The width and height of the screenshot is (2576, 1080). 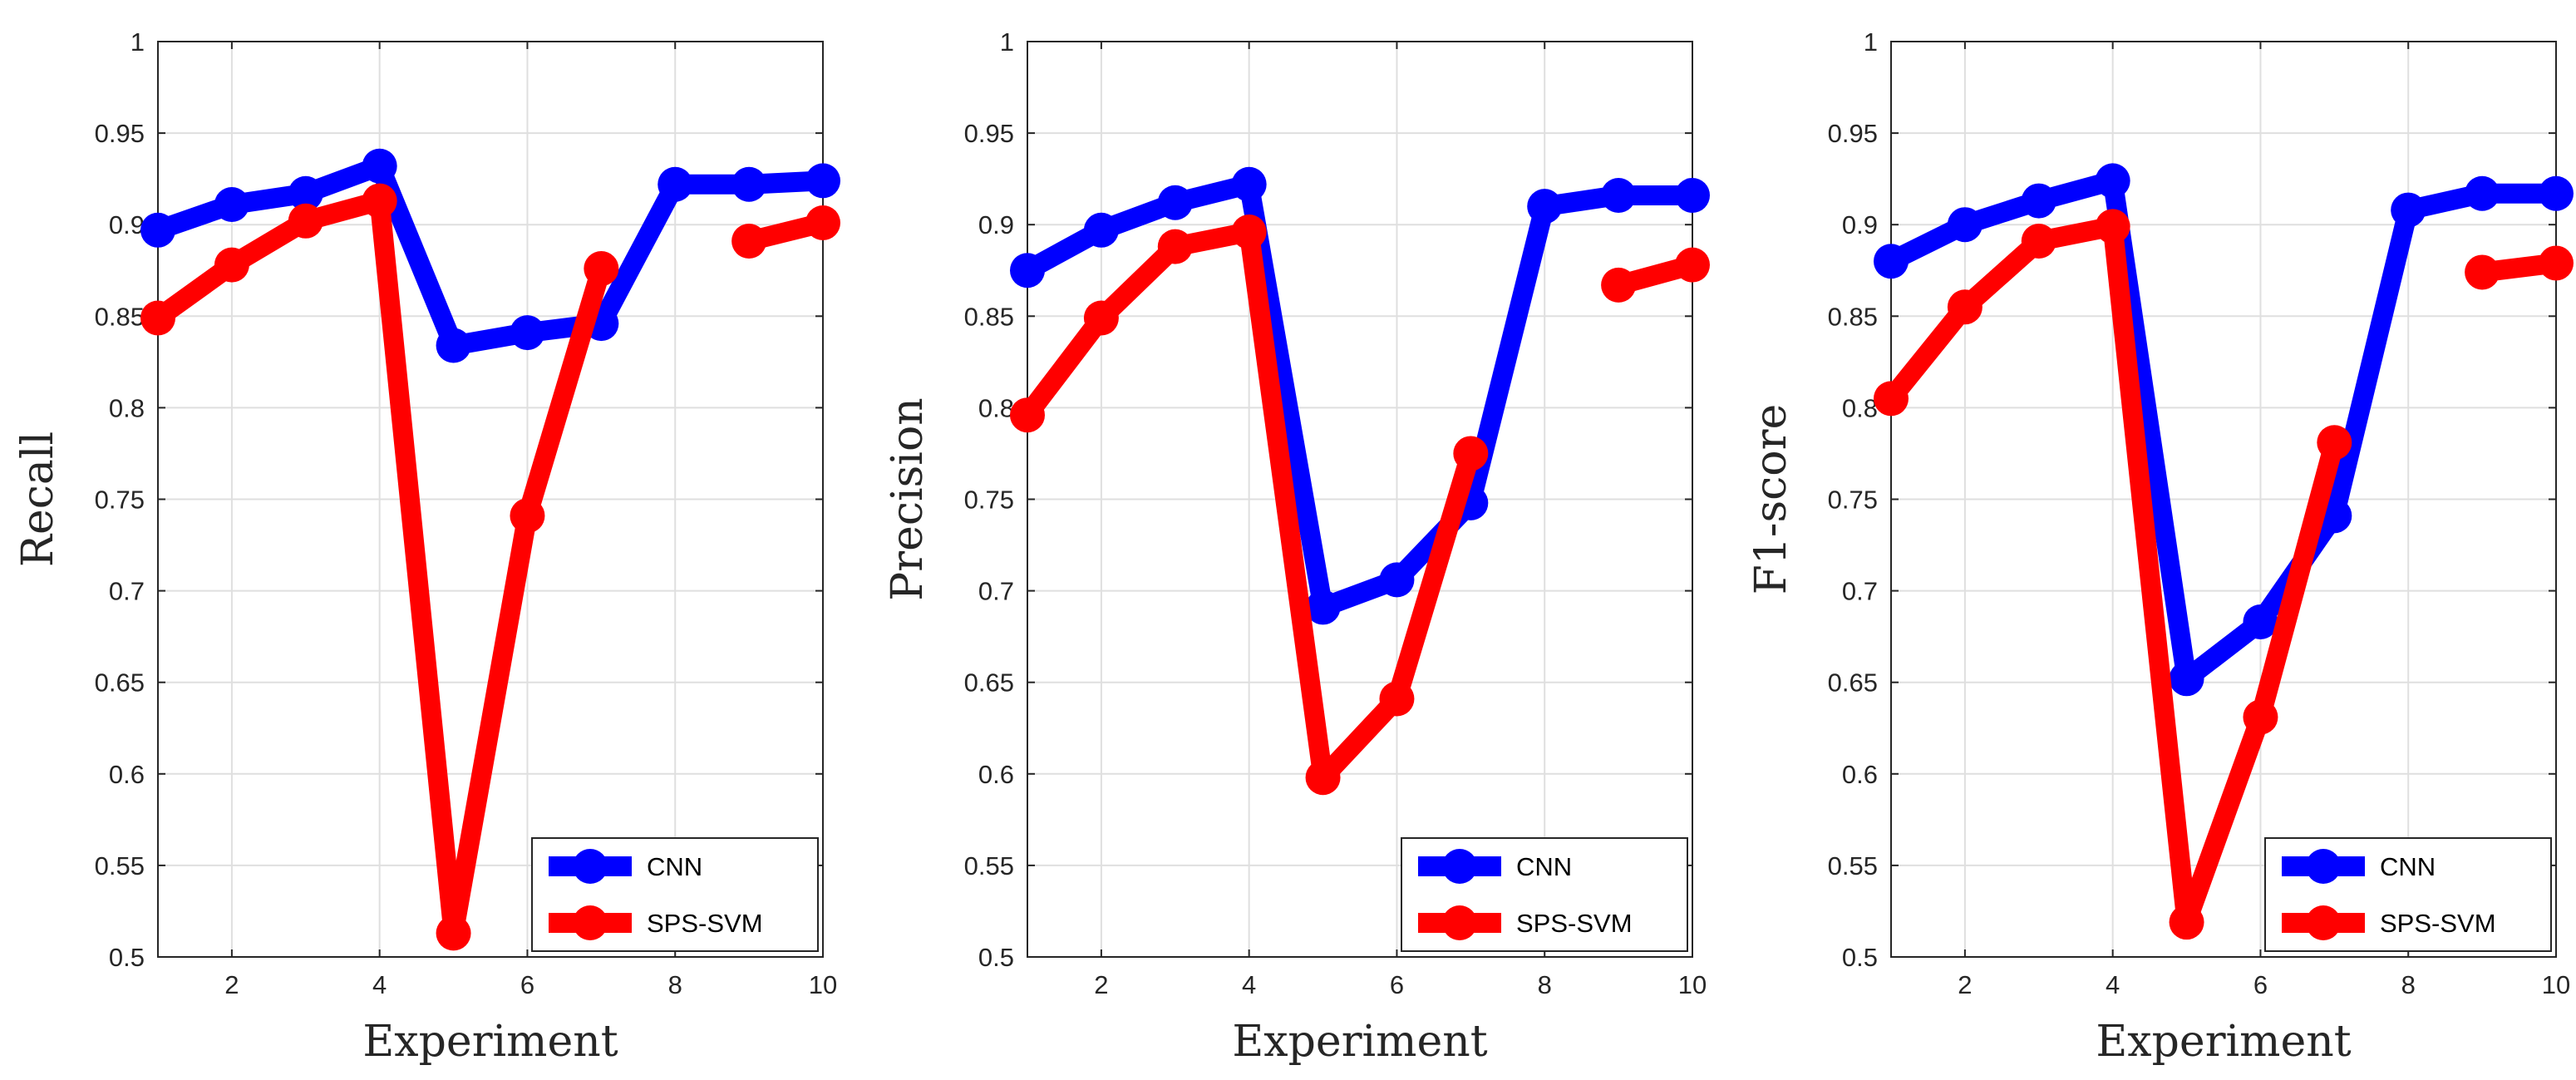 What do you see at coordinates (127, 224) in the screenshot?
I see `y-tick-label: 0.9` at bounding box center [127, 224].